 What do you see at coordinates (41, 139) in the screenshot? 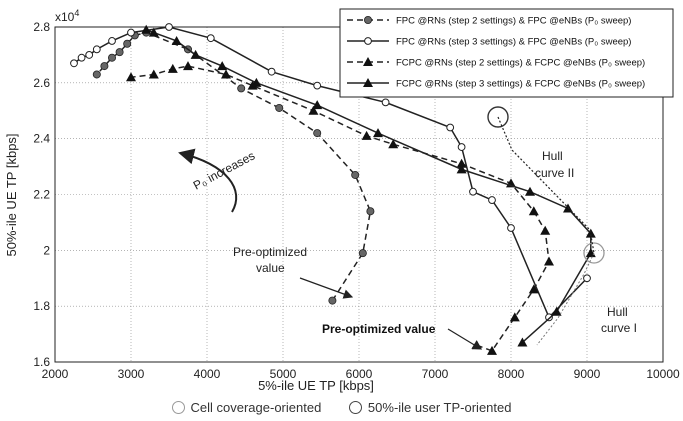
I see `y-tick-label: 2.4` at bounding box center [41, 139].